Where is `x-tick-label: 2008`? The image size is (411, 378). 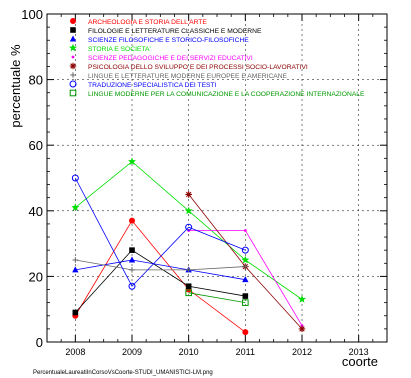 x-tick-label: 2008 is located at coordinates (75, 352).